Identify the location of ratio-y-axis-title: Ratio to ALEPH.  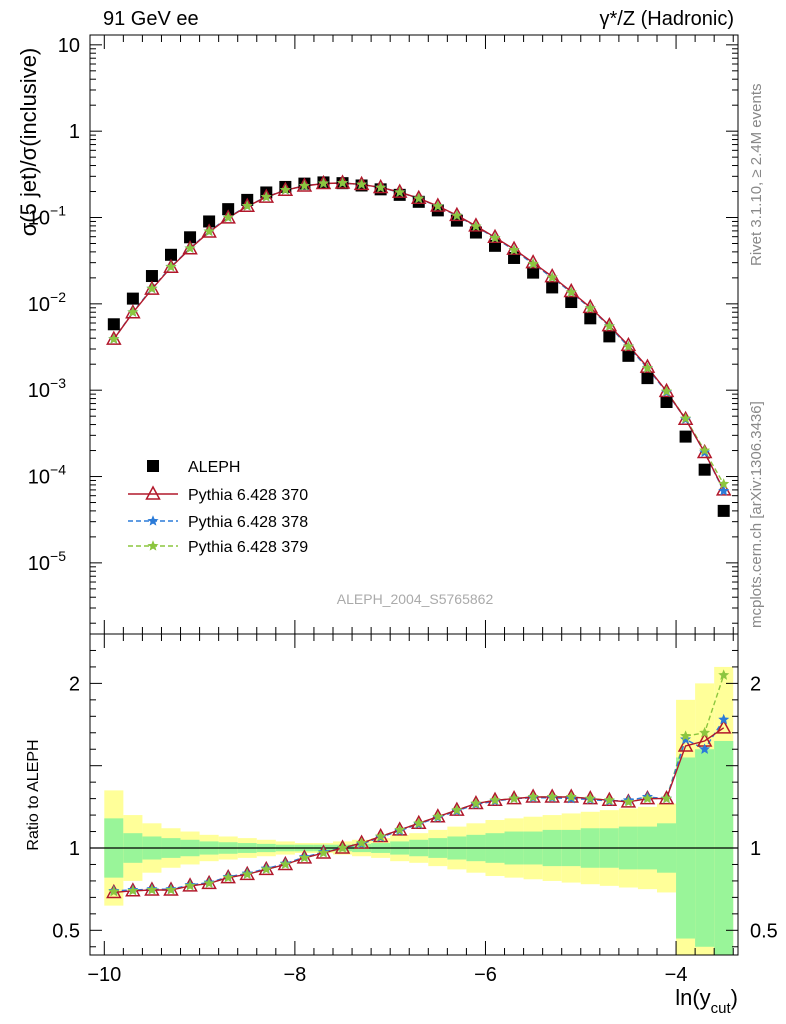
(33, 794).